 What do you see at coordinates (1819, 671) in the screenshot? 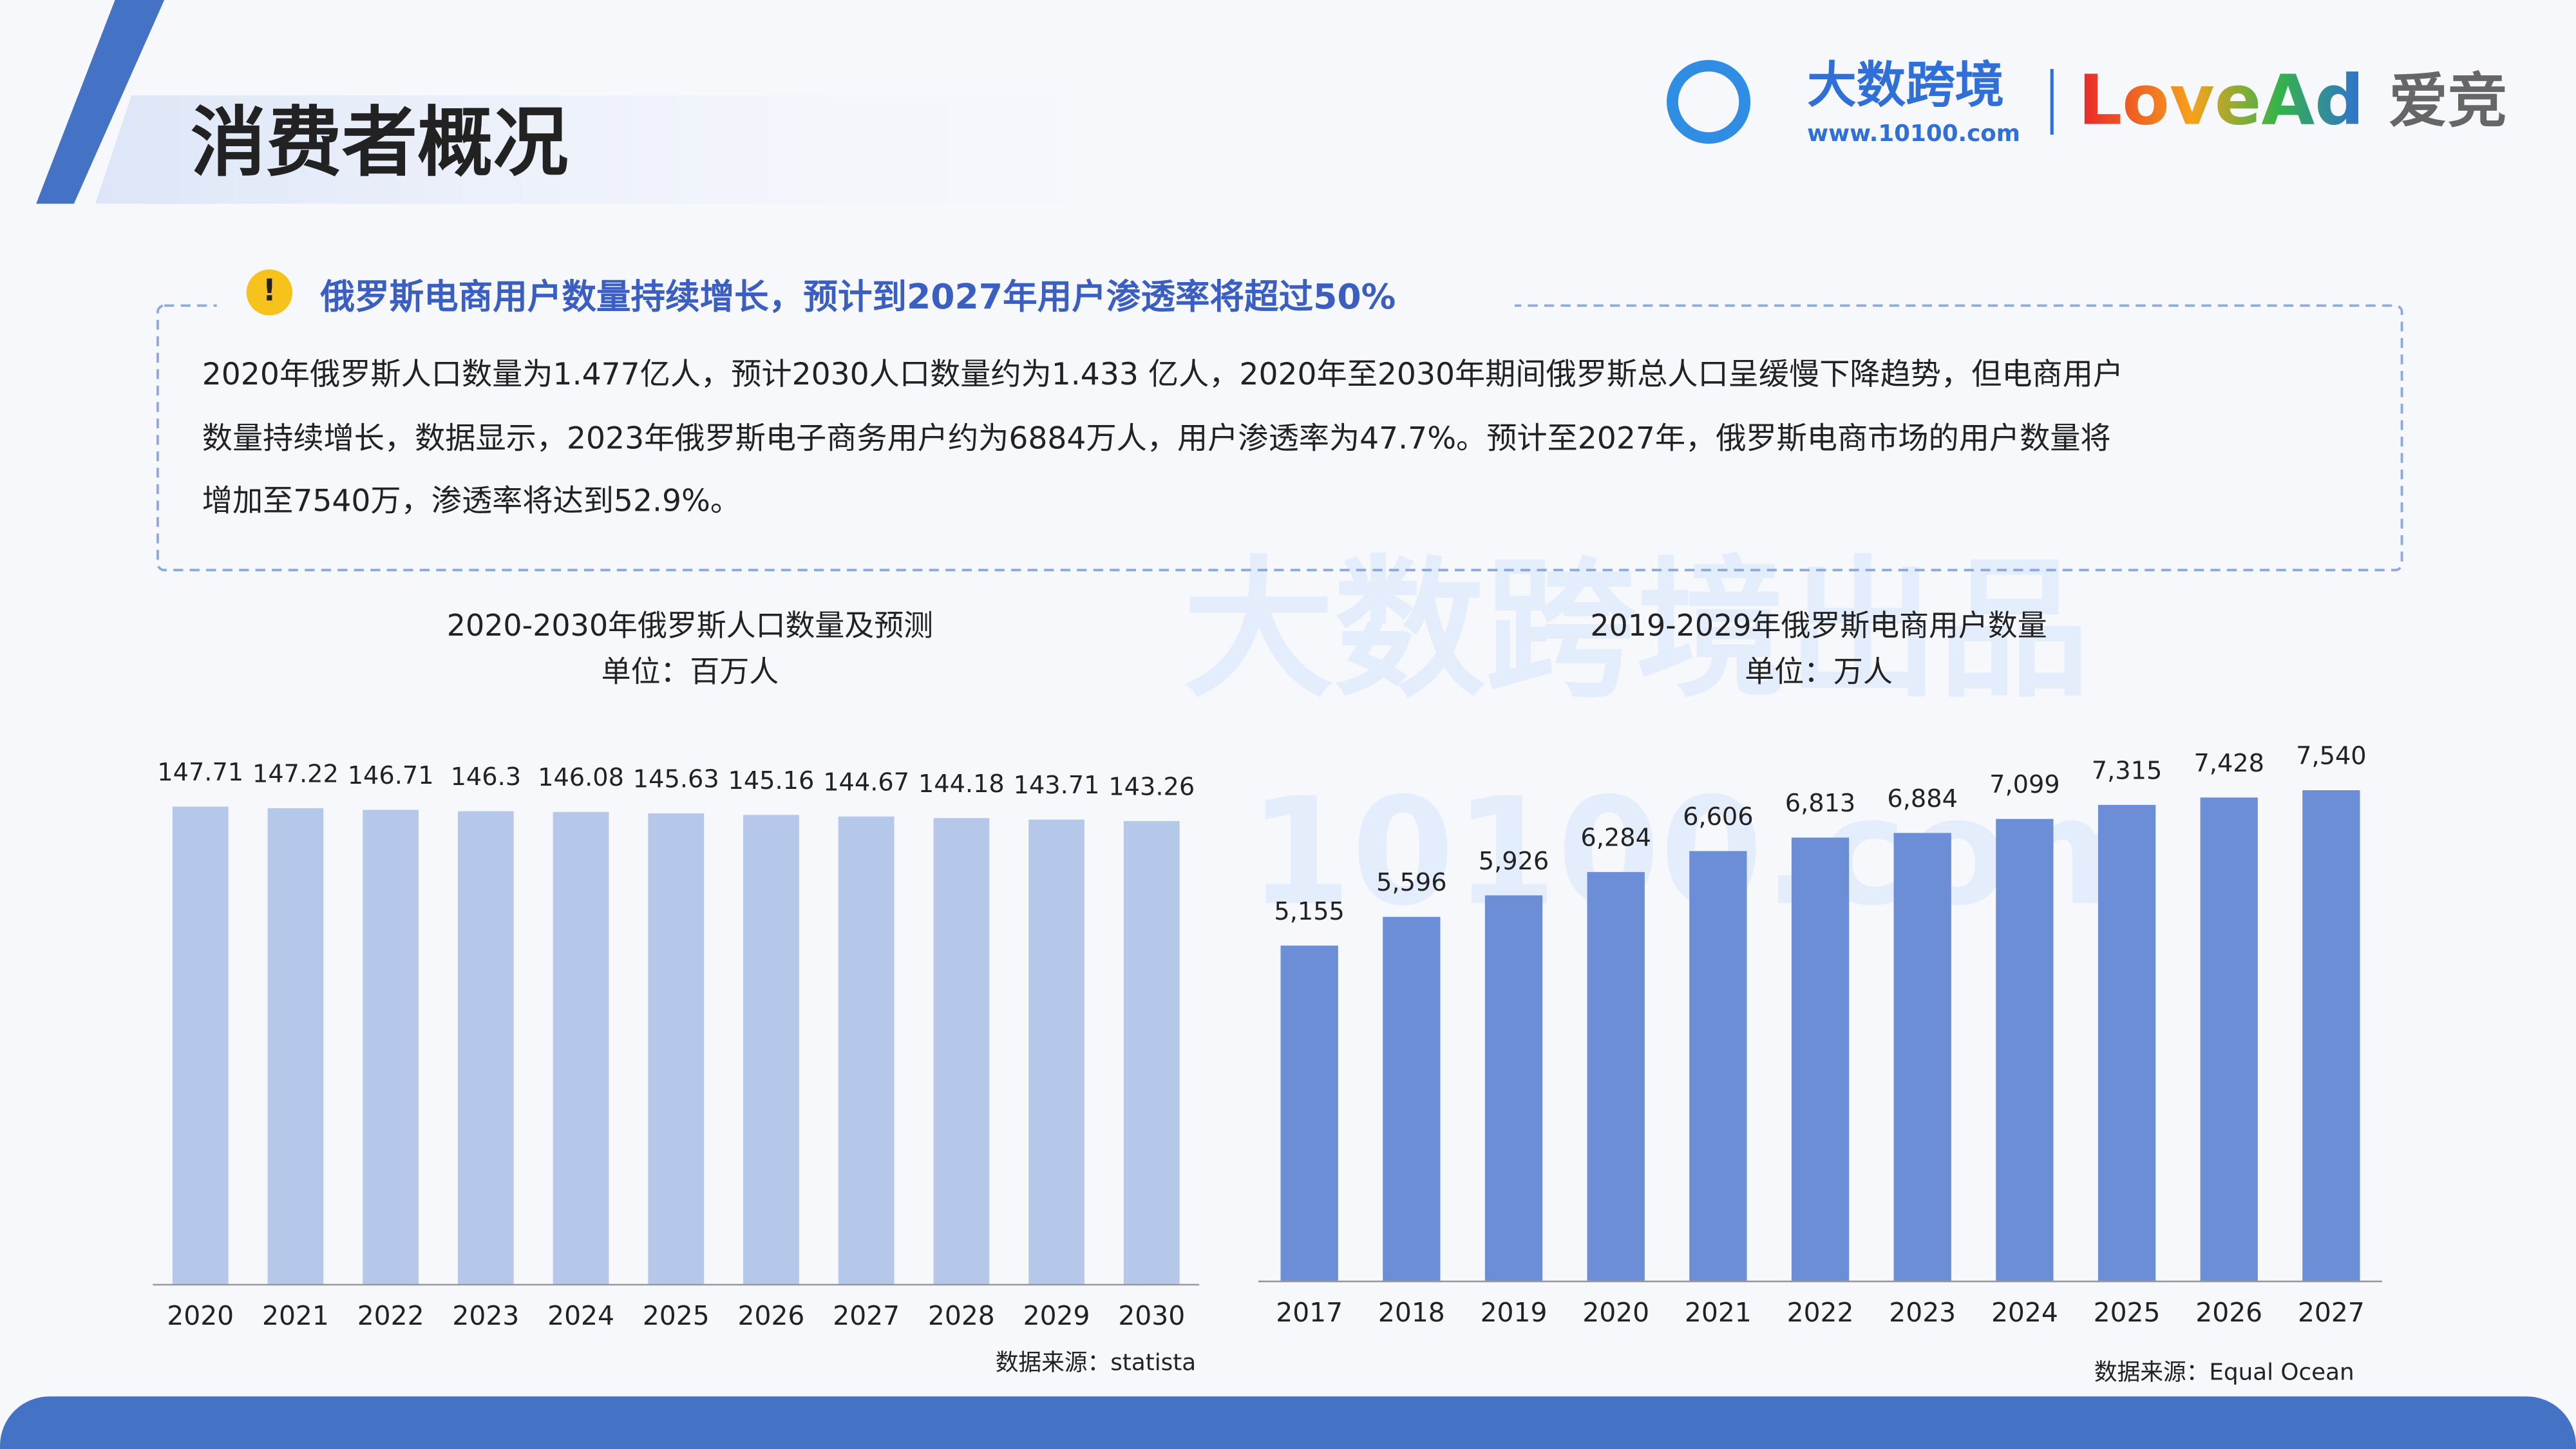
I see `chart-subtitle: 单位：万人` at bounding box center [1819, 671].